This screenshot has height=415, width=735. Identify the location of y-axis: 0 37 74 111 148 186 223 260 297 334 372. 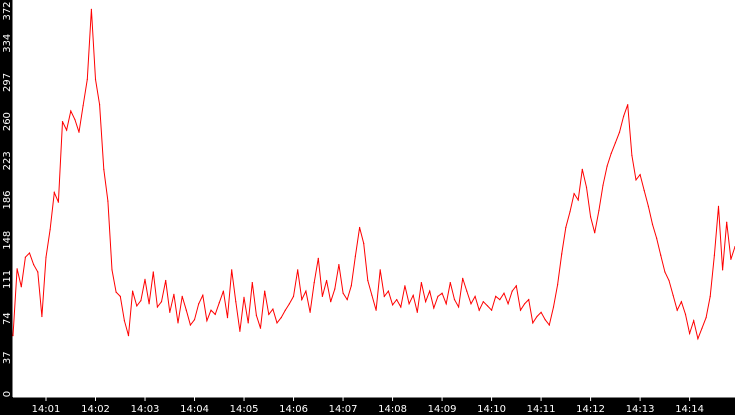
(8, 198).